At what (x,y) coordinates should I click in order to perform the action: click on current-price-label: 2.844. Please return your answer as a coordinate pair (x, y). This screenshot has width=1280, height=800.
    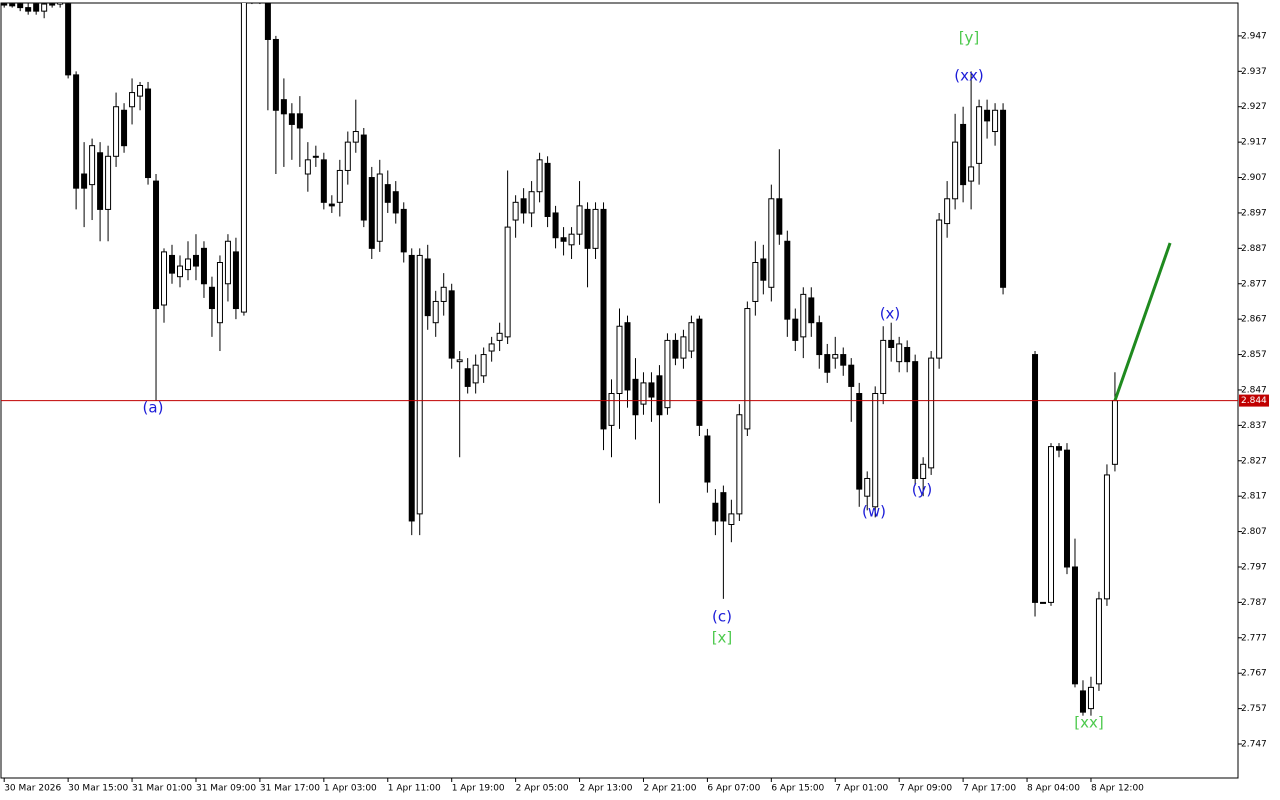
    Looking at the image, I should click on (1254, 401).